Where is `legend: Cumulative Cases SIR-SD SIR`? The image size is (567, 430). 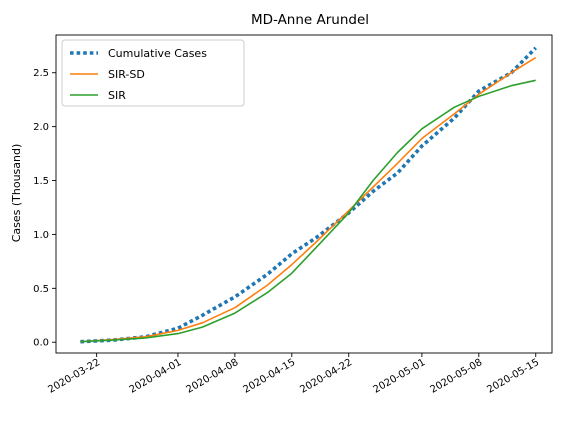
legend: Cumulative Cases SIR-SD SIR is located at coordinates (153, 73).